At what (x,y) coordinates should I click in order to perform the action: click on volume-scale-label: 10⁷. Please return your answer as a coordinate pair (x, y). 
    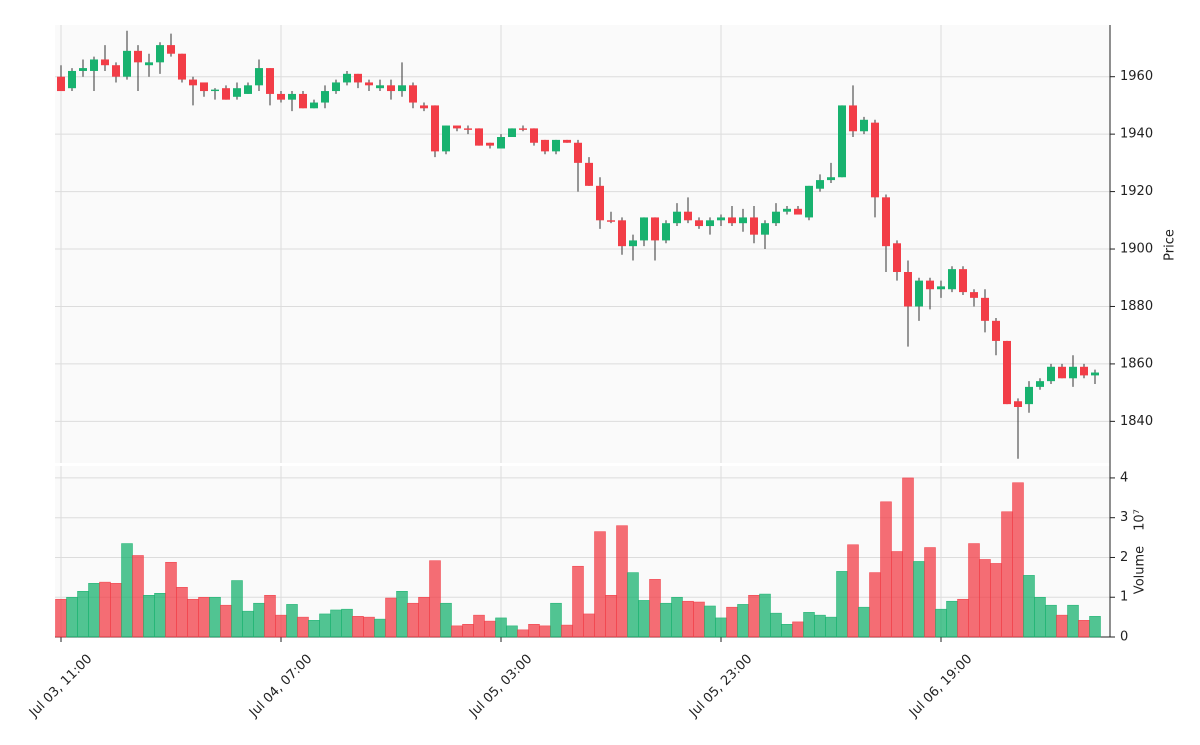
    Looking at the image, I should click on (1140, 520).